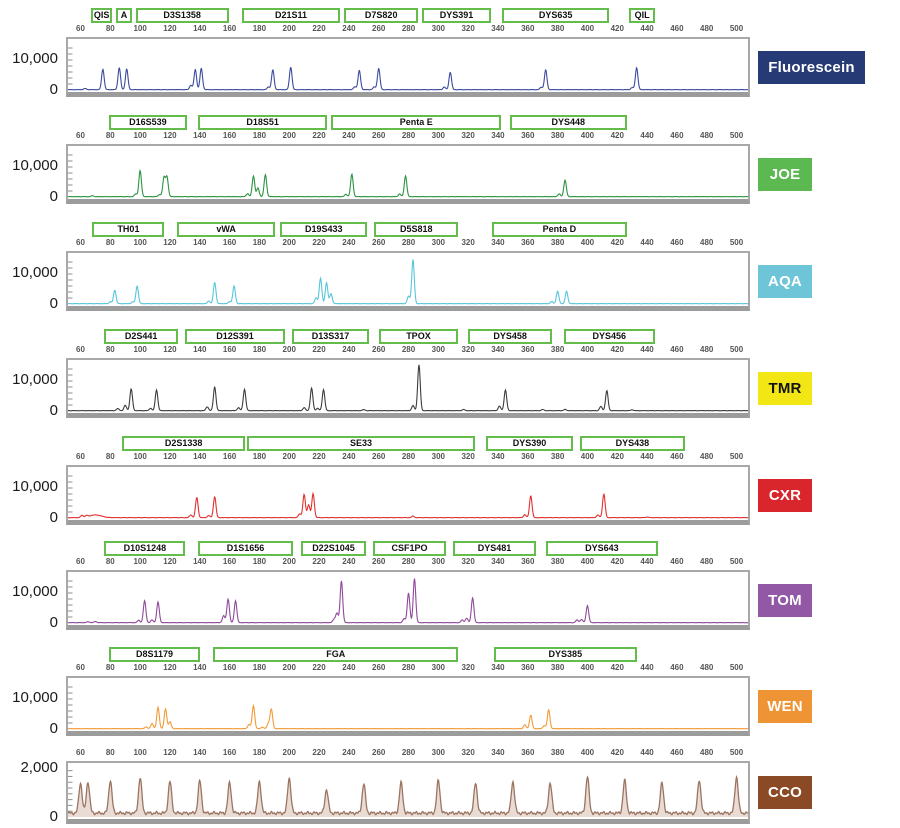  I want to click on dye-label-wen: WEN, so click(785, 706).